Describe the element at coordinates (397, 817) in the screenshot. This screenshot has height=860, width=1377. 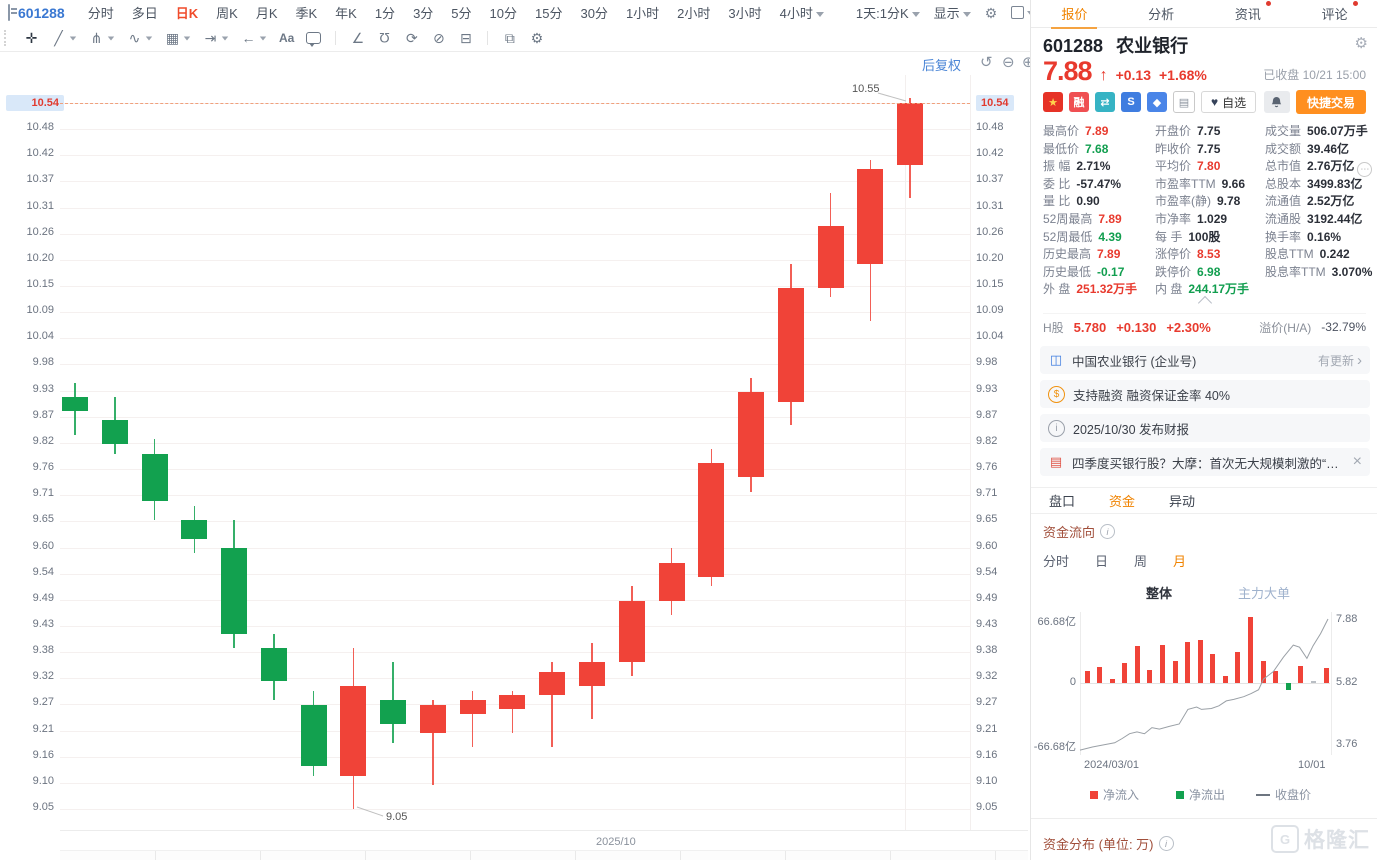
I see `low-price-annotation: 9.05` at that location.